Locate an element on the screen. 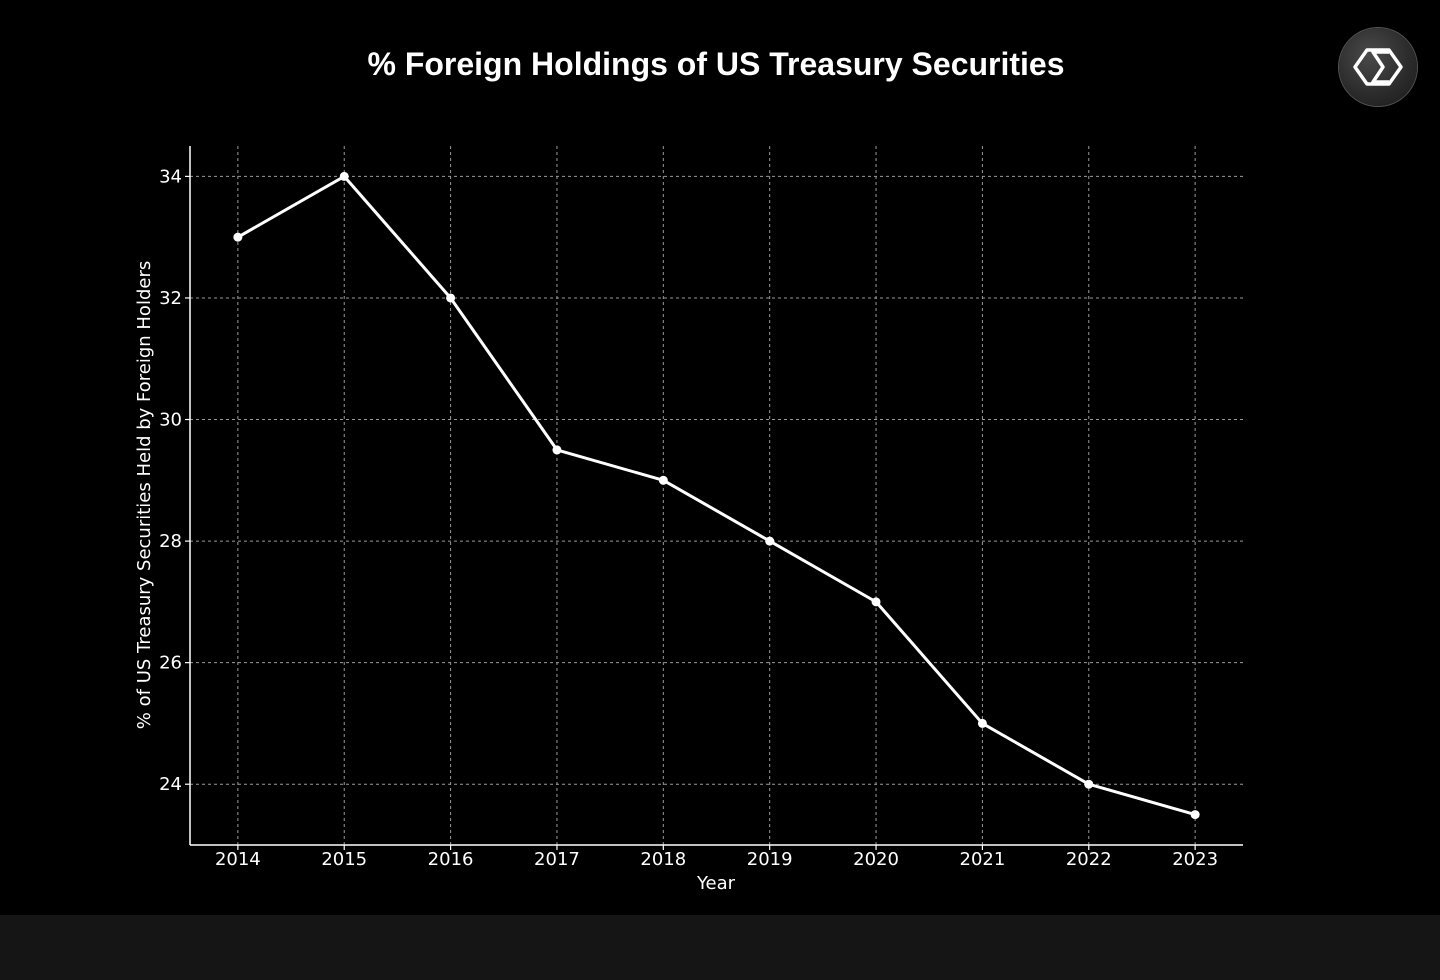  x-tick-label: 2020 is located at coordinates (876, 859).